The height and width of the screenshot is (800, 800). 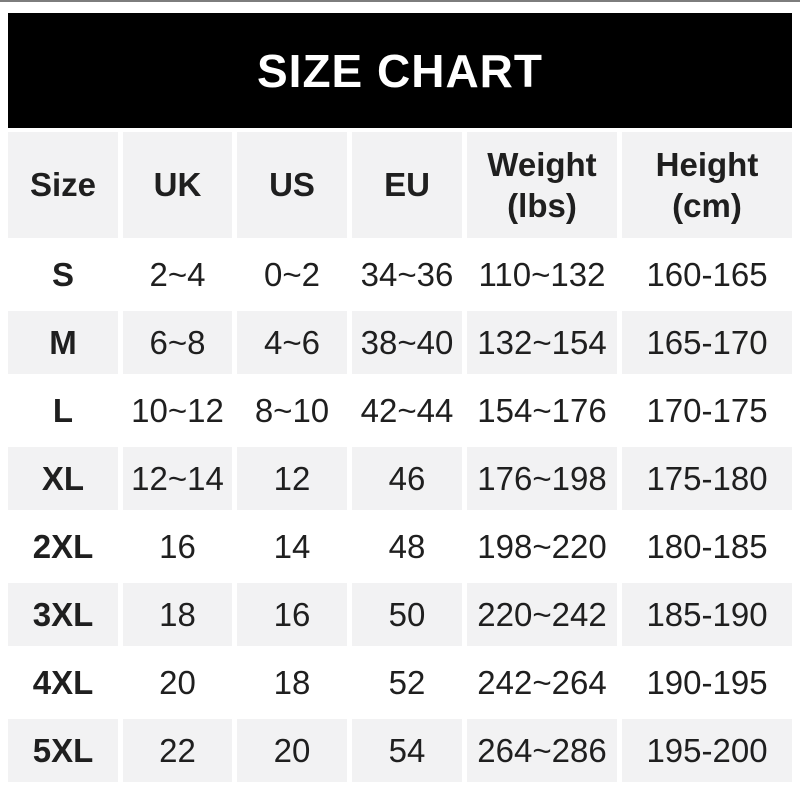 What do you see at coordinates (407, 342) in the screenshot?
I see `cell-m-eu: 38~40` at bounding box center [407, 342].